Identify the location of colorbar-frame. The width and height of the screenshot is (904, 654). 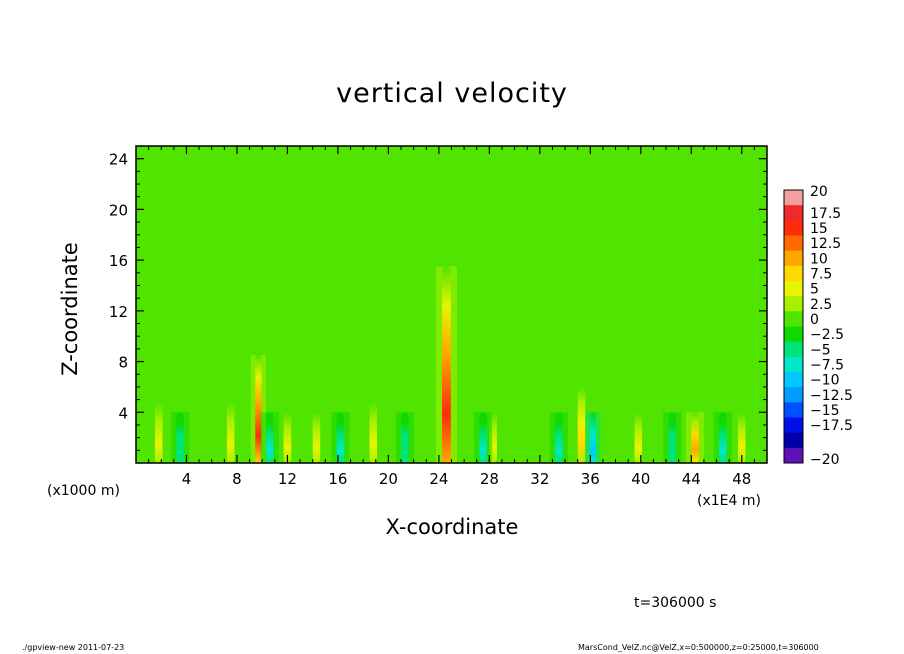
(793, 326).